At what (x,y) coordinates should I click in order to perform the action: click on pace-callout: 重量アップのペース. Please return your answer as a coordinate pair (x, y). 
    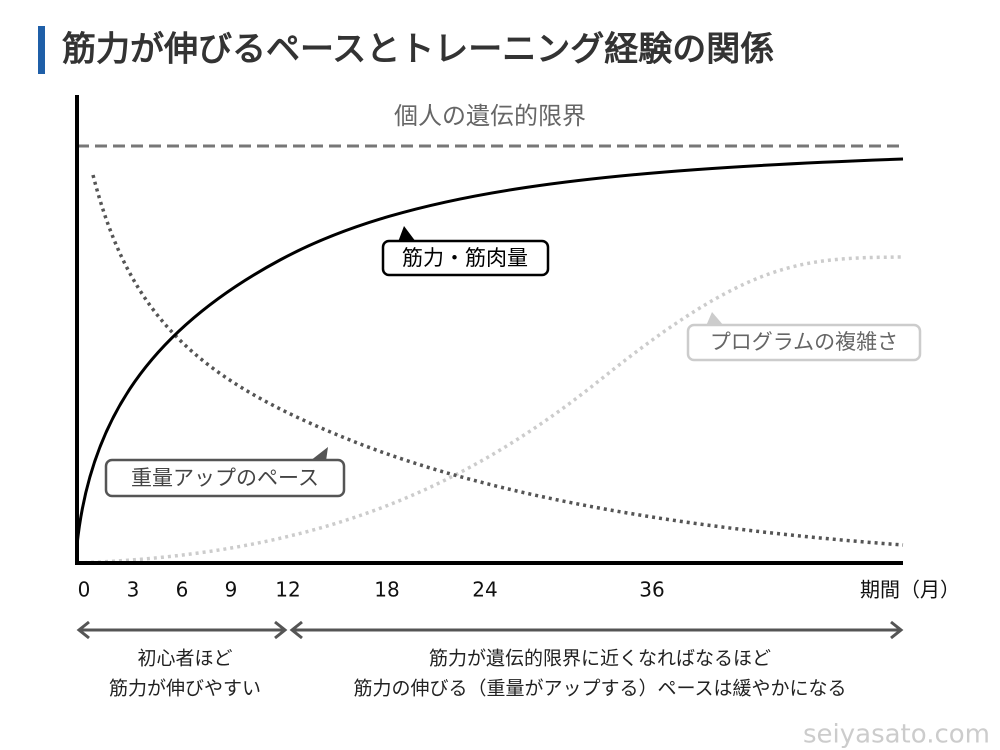
    Looking at the image, I should click on (225, 472).